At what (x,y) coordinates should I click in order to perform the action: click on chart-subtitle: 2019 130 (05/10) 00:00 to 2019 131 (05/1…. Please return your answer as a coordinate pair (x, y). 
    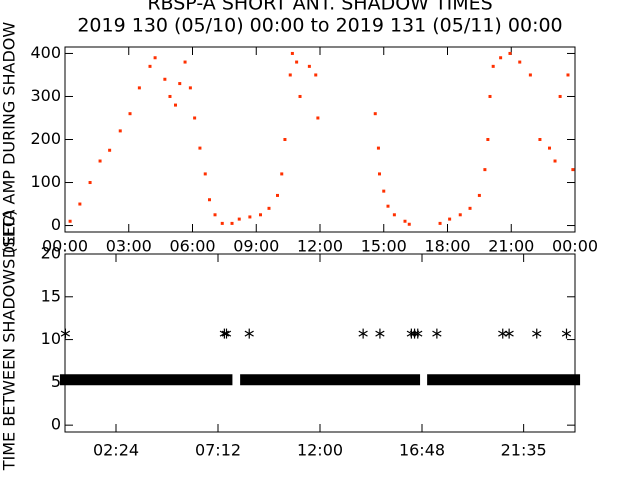
    Looking at the image, I should click on (319, 26).